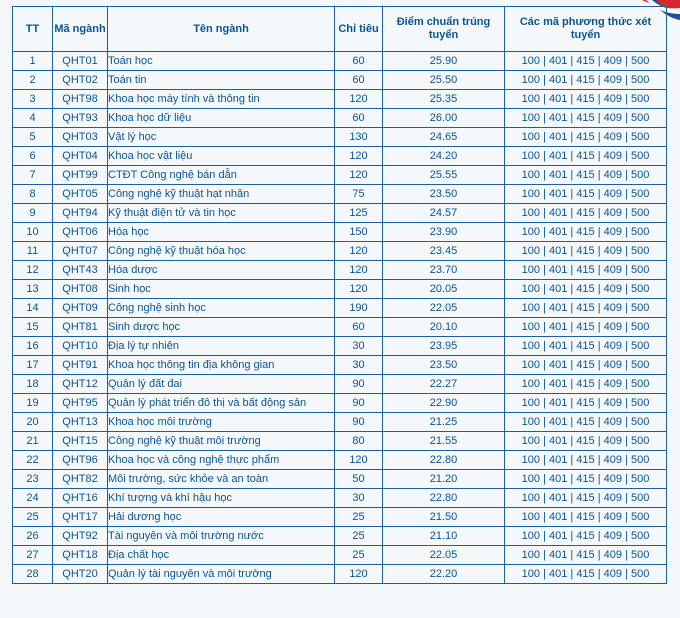  I want to click on row-number-cell: 16, so click(32, 346).